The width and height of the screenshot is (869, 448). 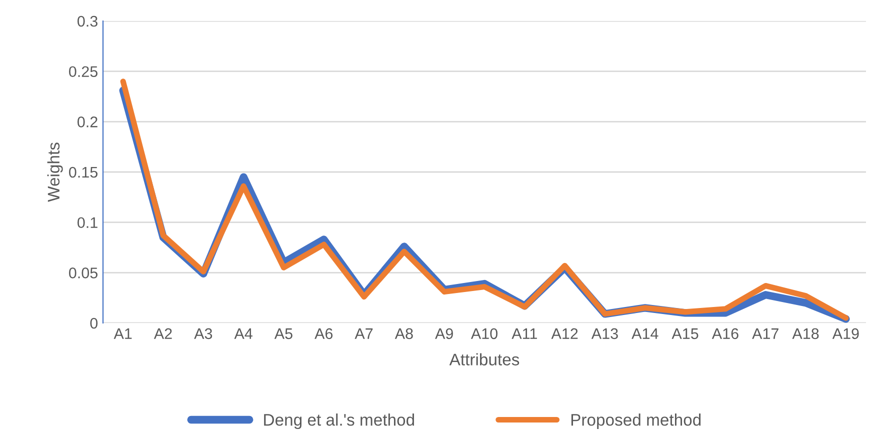 I want to click on legend-label: Proposed method, so click(x=636, y=422).